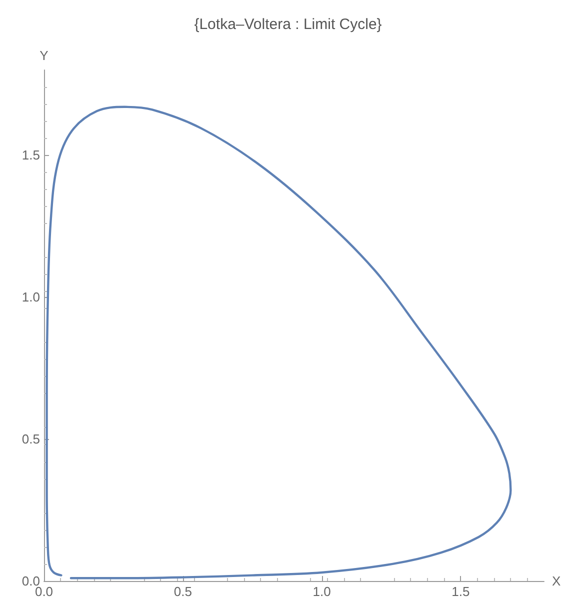 The width and height of the screenshot is (576, 611). Describe the element at coordinates (44, 55) in the screenshot. I see `y-axis-title: Y` at that location.